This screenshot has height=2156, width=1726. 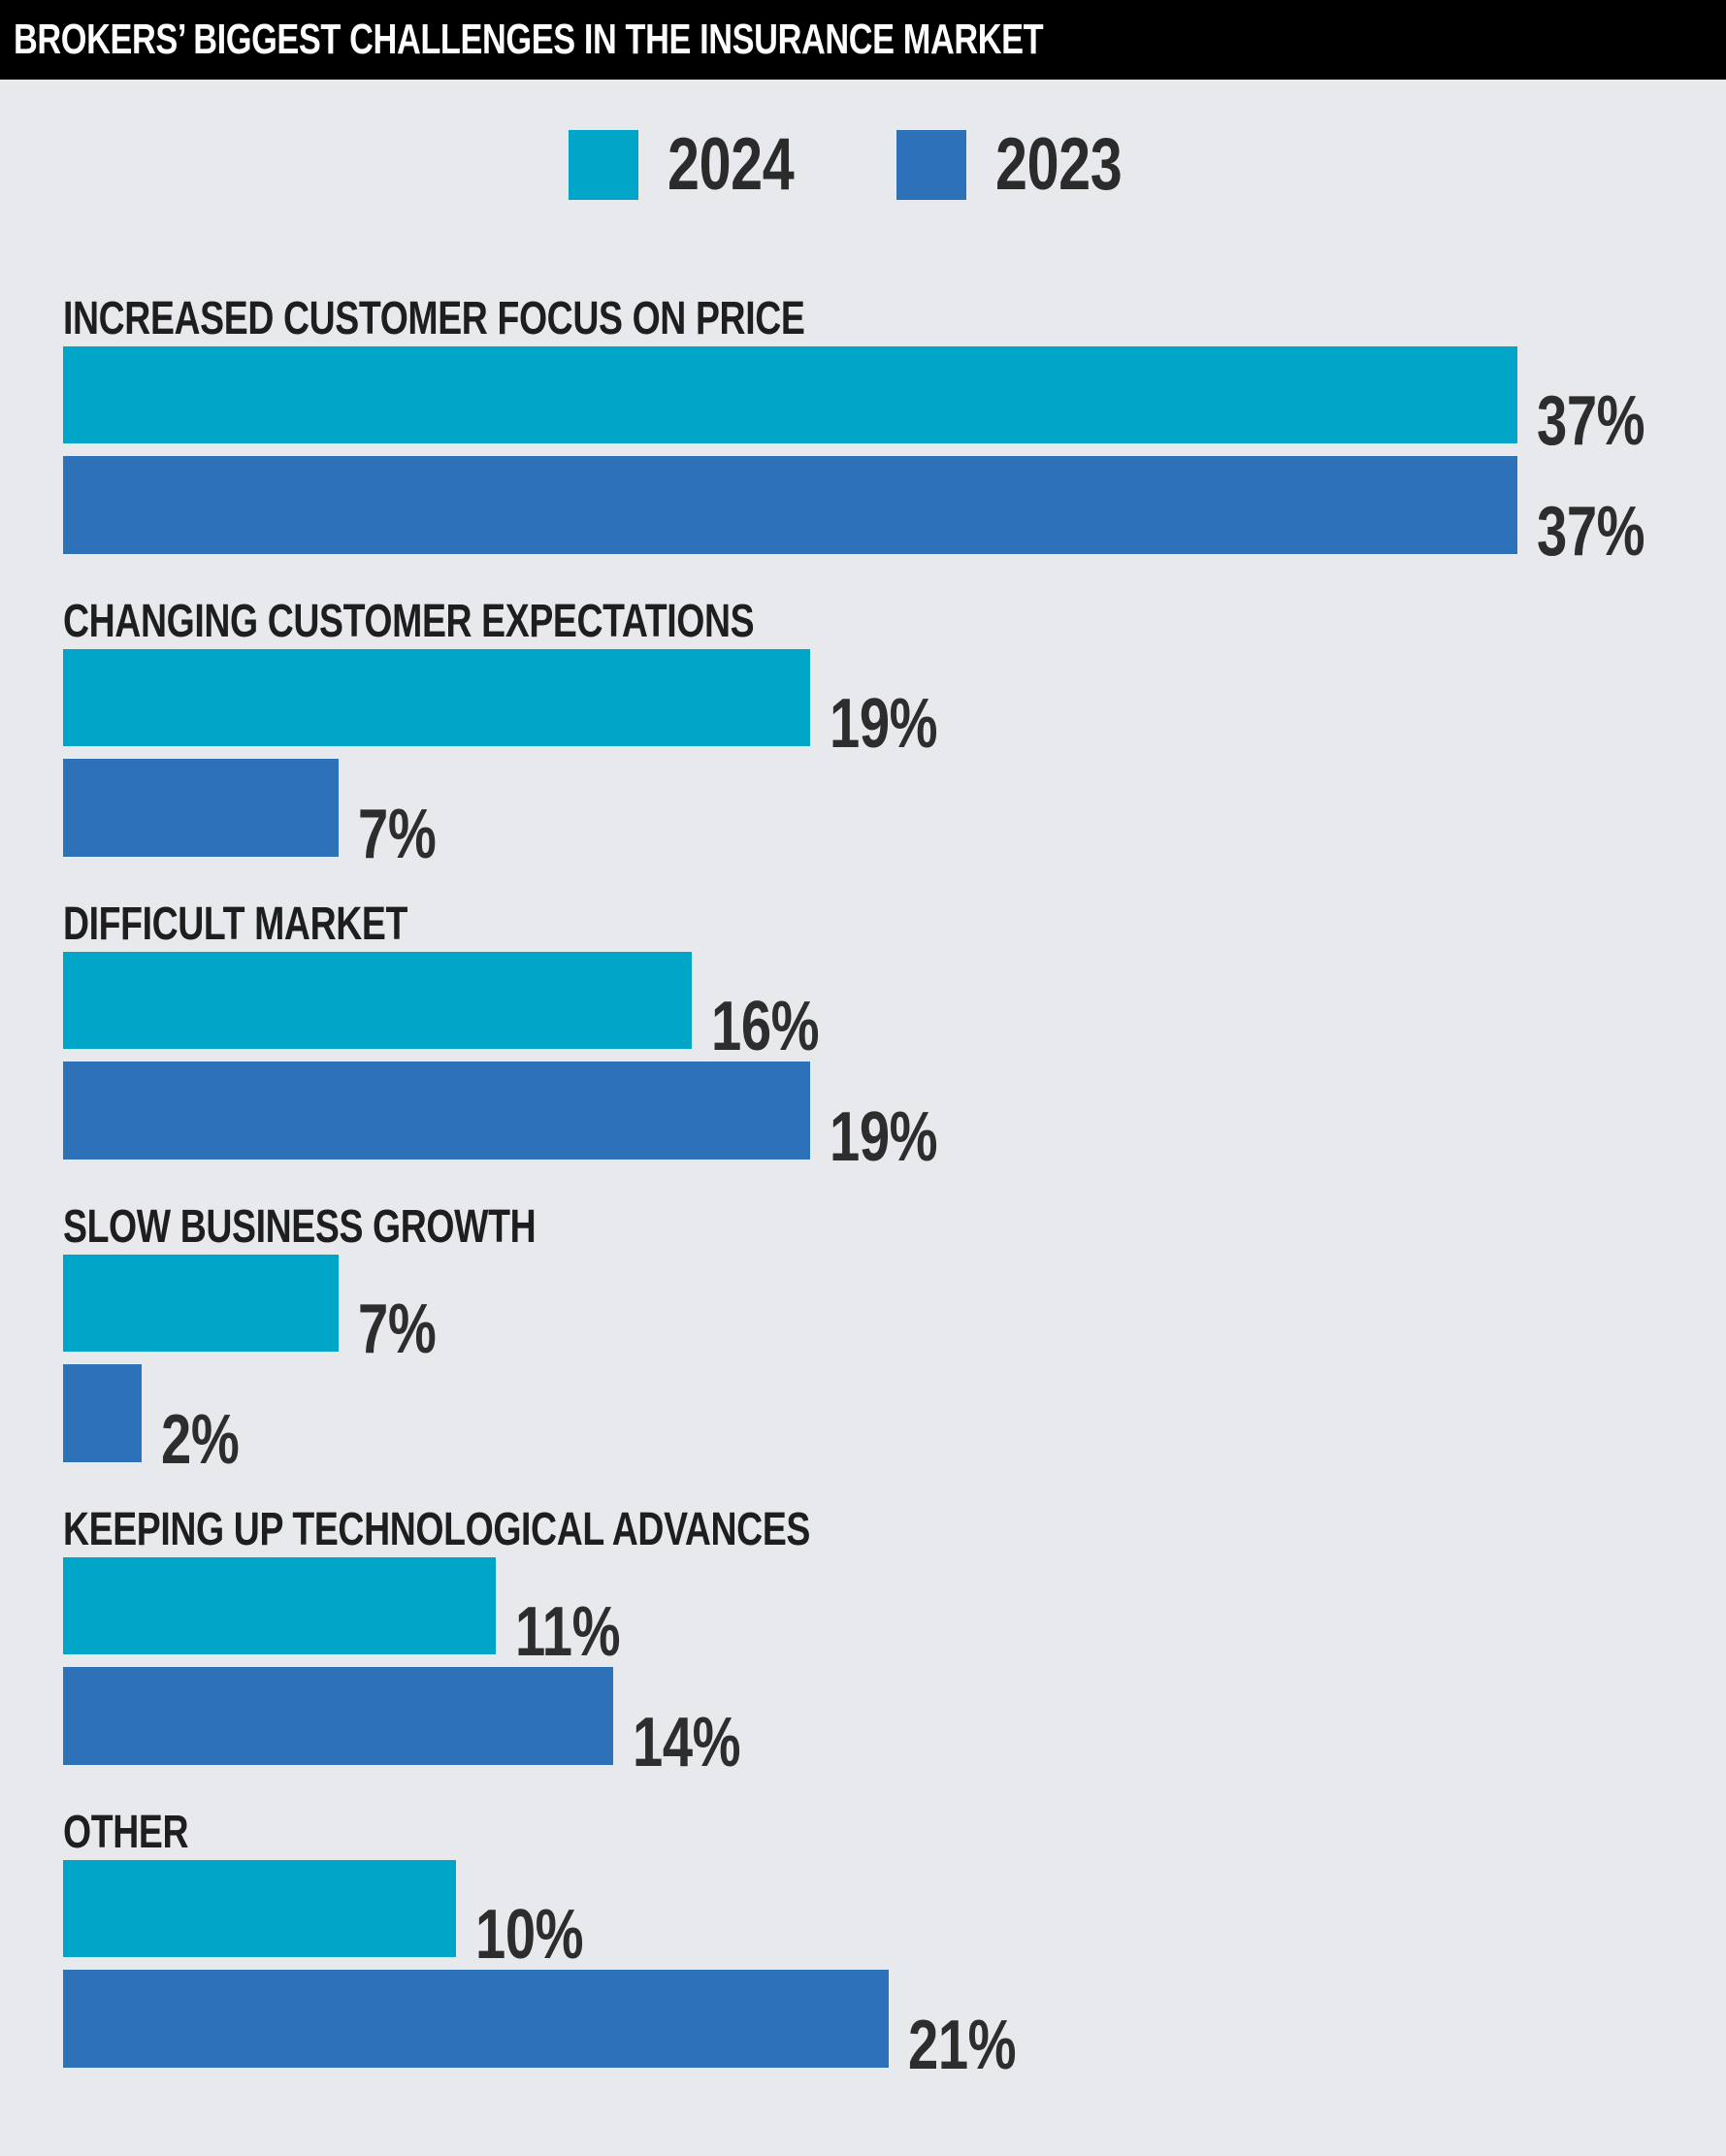 I want to click on value-label-2023: 37%, so click(x=1591, y=532).